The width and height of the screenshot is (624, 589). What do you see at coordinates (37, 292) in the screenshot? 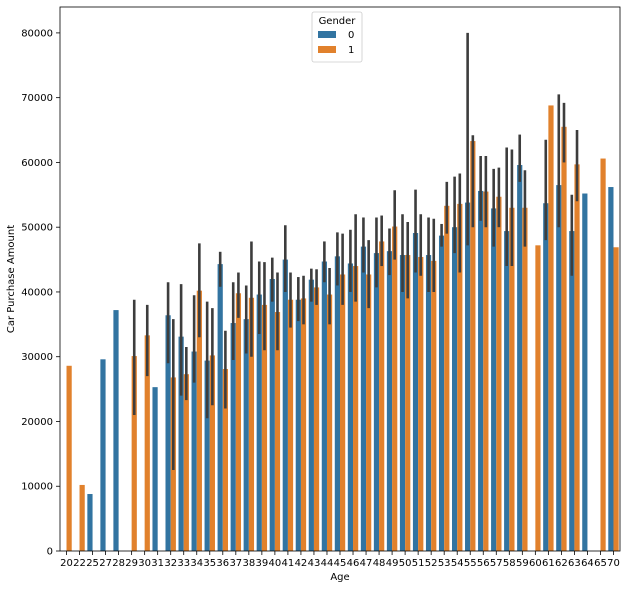
I see `y-tick-label: 40000` at bounding box center [37, 292].